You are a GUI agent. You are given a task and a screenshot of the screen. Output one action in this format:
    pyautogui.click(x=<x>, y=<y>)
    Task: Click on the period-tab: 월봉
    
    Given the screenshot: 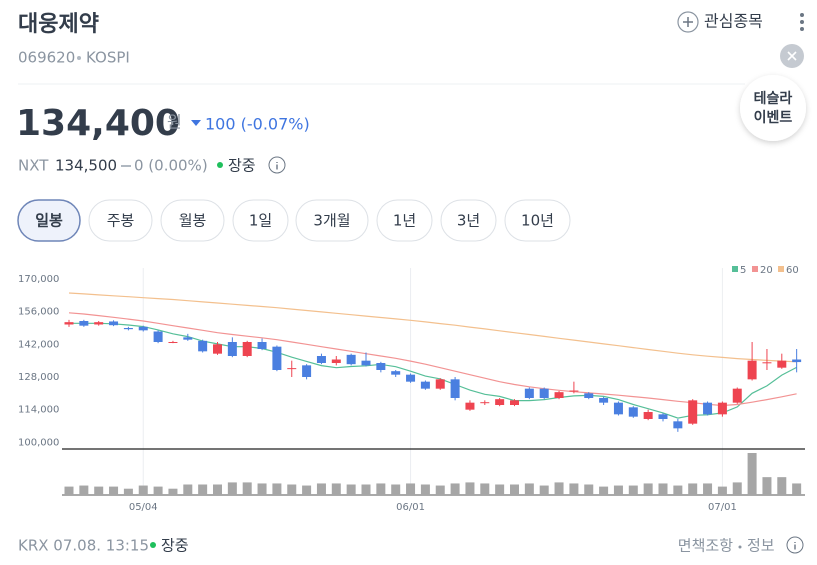 What is the action you would take?
    pyautogui.click(x=192, y=220)
    